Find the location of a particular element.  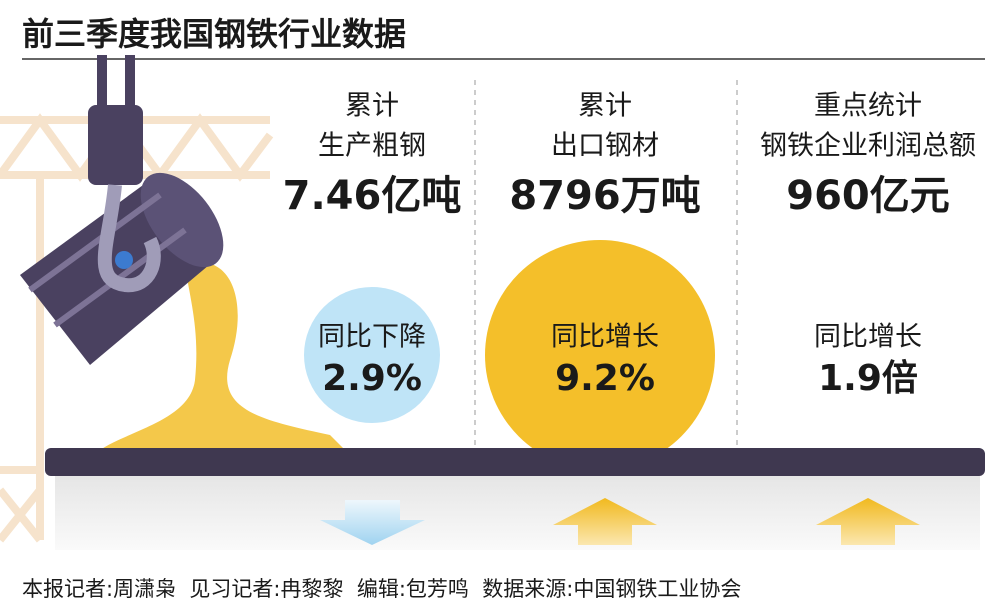

molten-steel is located at coordinates (222, 356).